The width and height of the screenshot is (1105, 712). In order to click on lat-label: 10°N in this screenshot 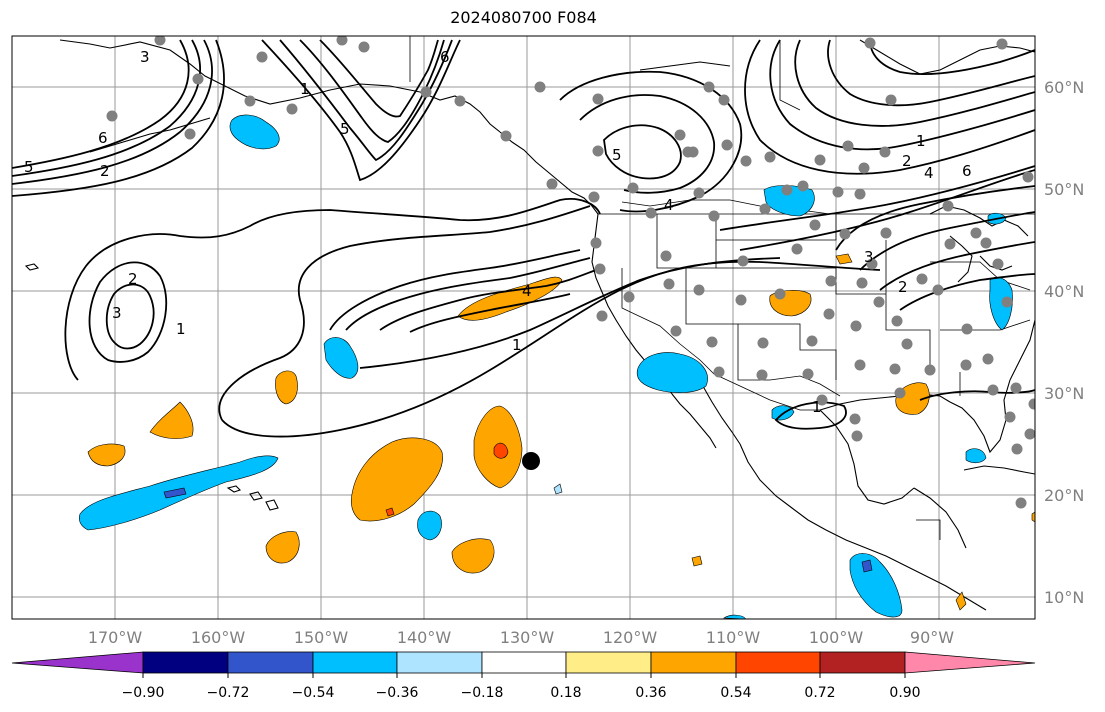, I will do `click(1064, 597)`.